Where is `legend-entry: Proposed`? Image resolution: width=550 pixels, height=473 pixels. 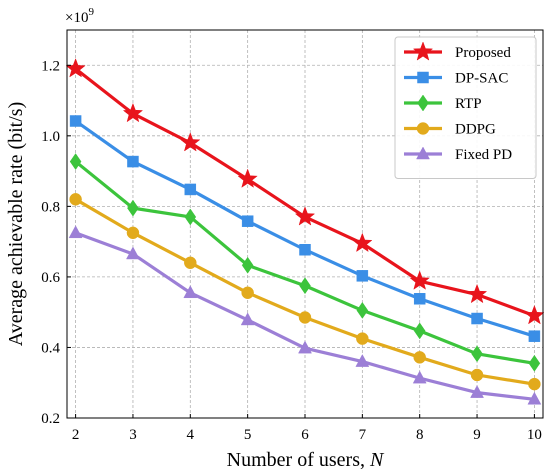
legend-entry: Proposed is located at coordinates (457, 51).